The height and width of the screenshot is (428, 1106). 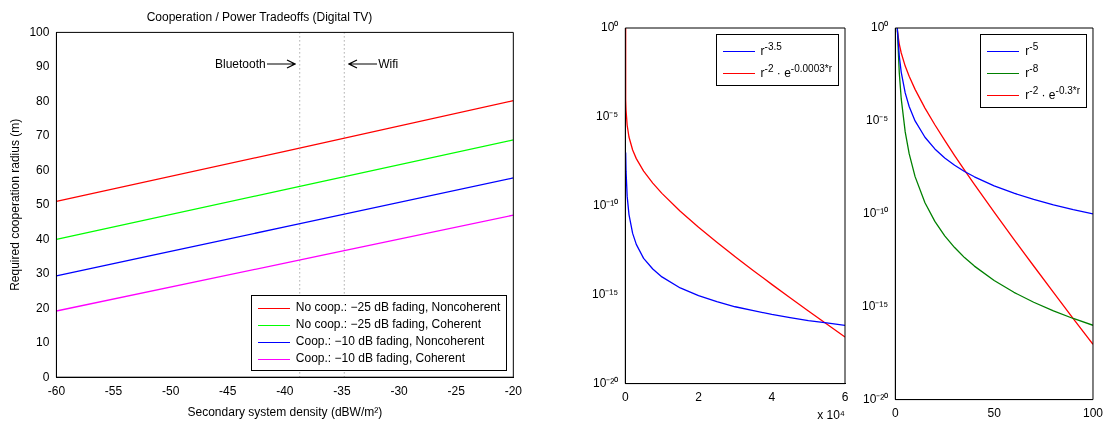 I want to click on y-tick-label: 40, so click(x=43, y=238).